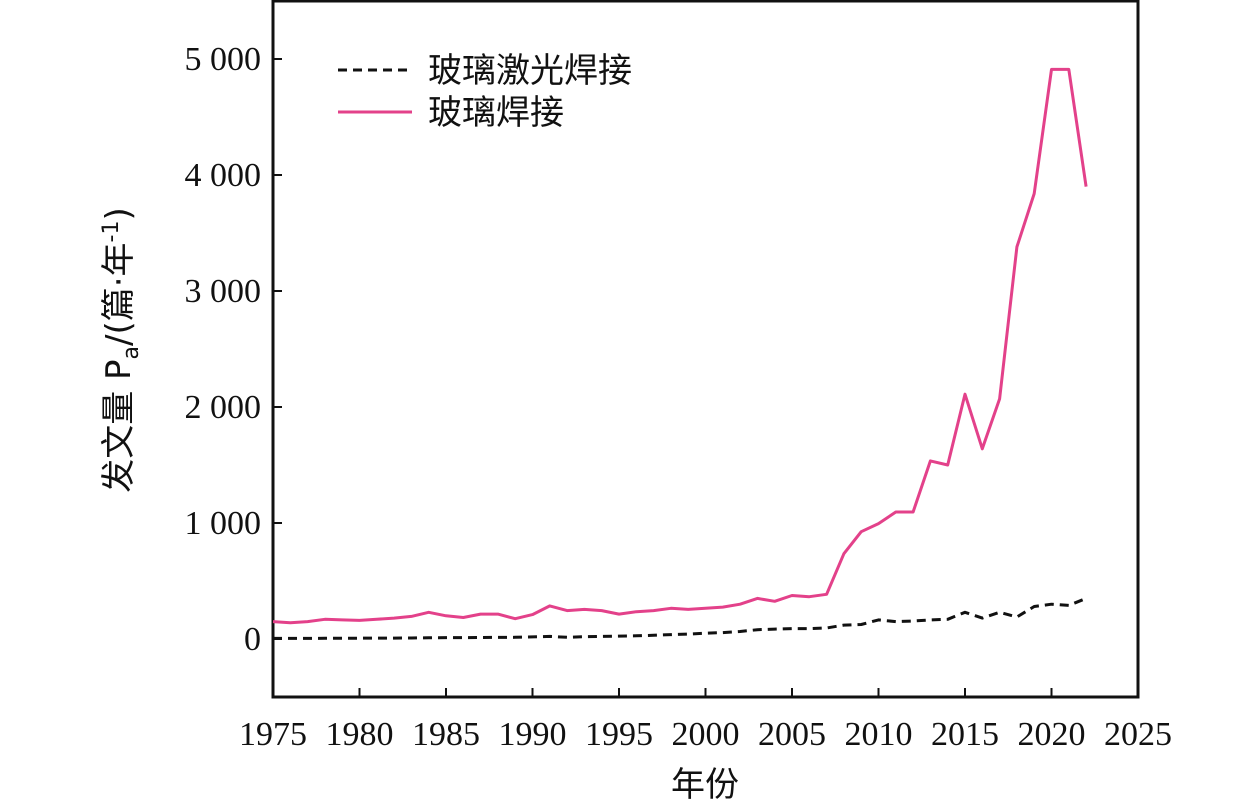  Describe the element at coordinates (273, 734) in the screenshot. I see `x-tick-label: 1975` at that location.